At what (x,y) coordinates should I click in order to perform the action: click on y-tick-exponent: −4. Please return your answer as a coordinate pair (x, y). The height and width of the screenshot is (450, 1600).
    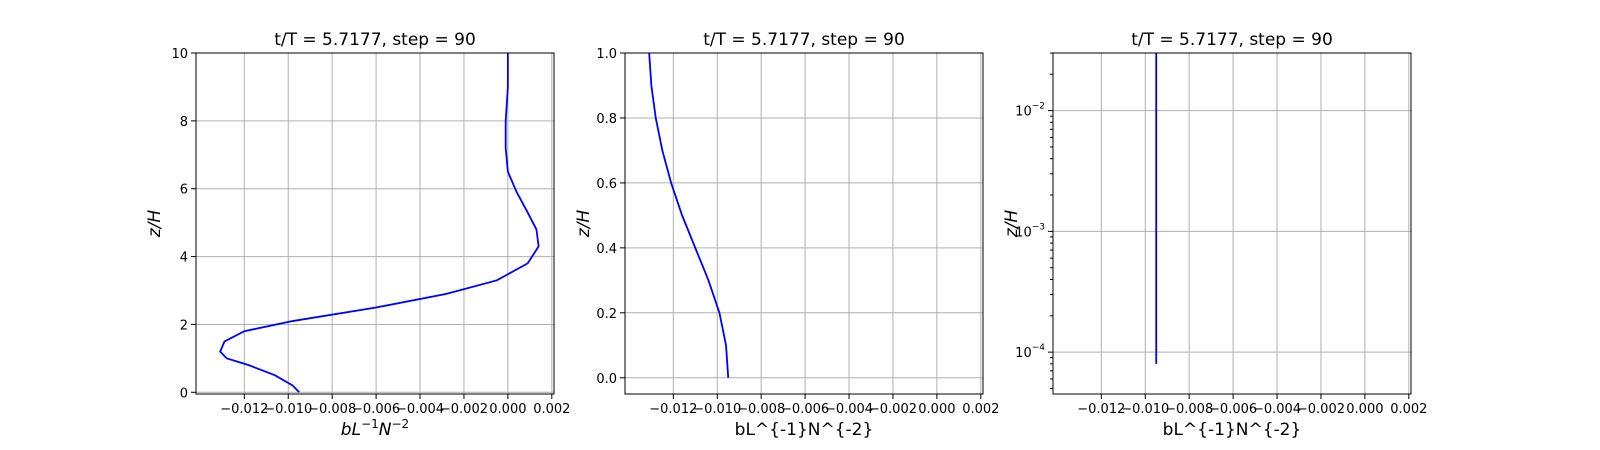
    Looking at the image, I should click on (1039, 348).